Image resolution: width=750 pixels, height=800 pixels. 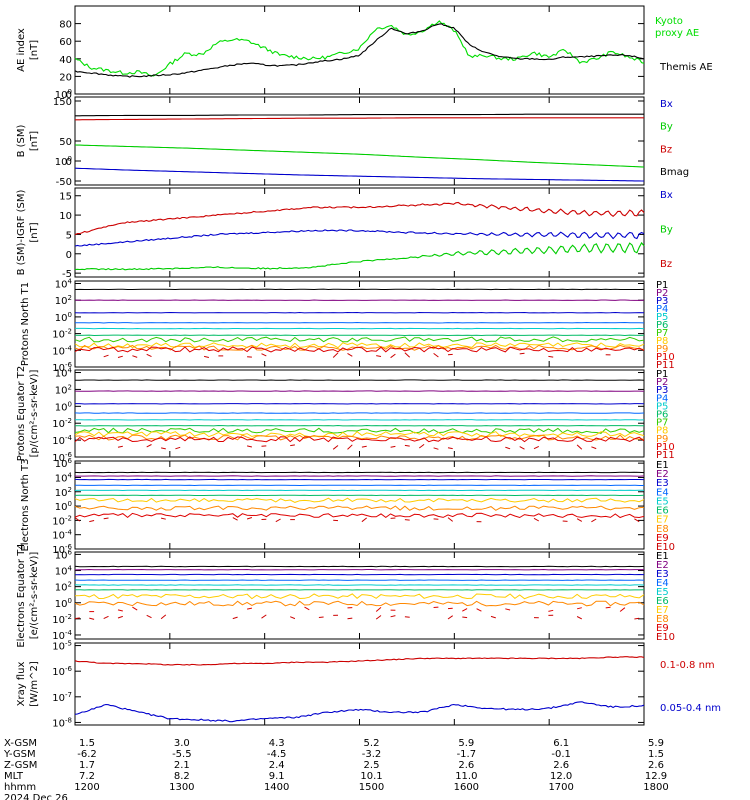 What do you see at coordinates (669, 21) in the screenshot?
I see `legend-label: Kyoto` at bounding box center [669, 21].